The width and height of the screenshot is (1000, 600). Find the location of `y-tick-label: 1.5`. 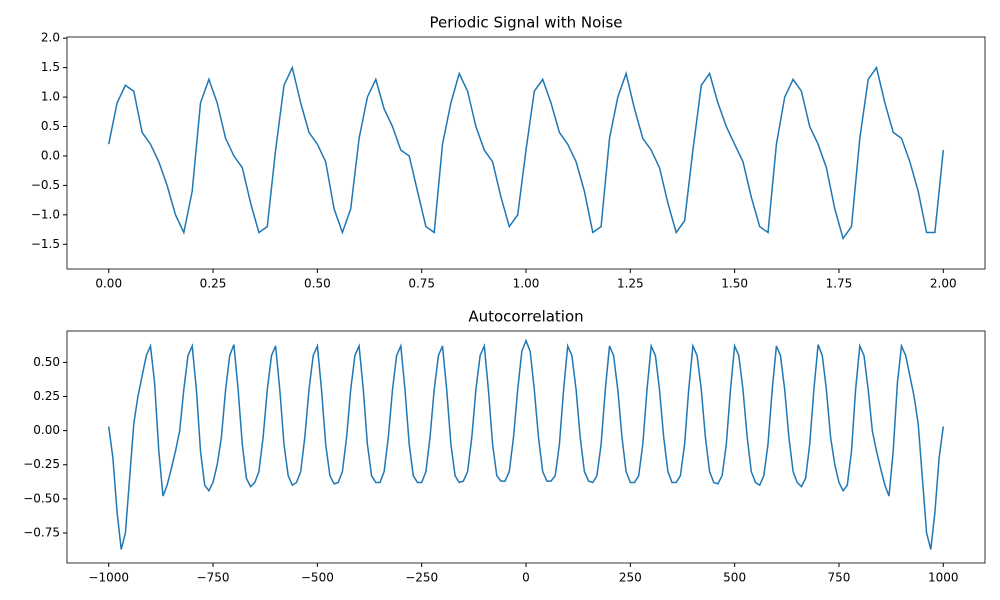

y-tick-label: 1.5 is located at coordinates (50, 67).